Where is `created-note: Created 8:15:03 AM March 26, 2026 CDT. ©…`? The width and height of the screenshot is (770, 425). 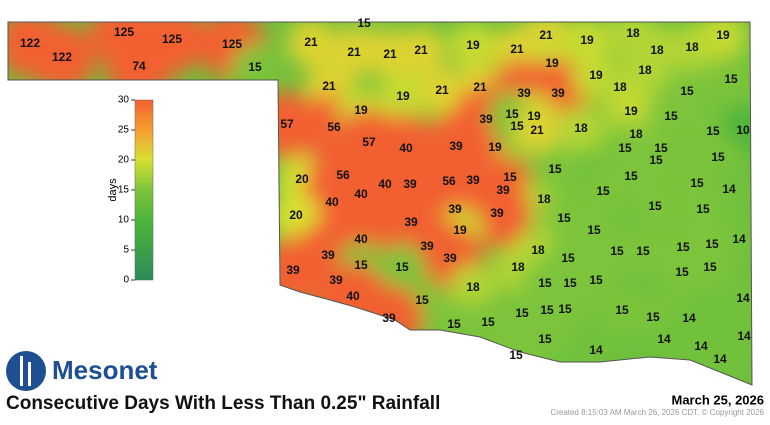
created-note: Created 8:15:03 AM March 26, 2026 CDT. ©… is located at coordinates (657, 412).